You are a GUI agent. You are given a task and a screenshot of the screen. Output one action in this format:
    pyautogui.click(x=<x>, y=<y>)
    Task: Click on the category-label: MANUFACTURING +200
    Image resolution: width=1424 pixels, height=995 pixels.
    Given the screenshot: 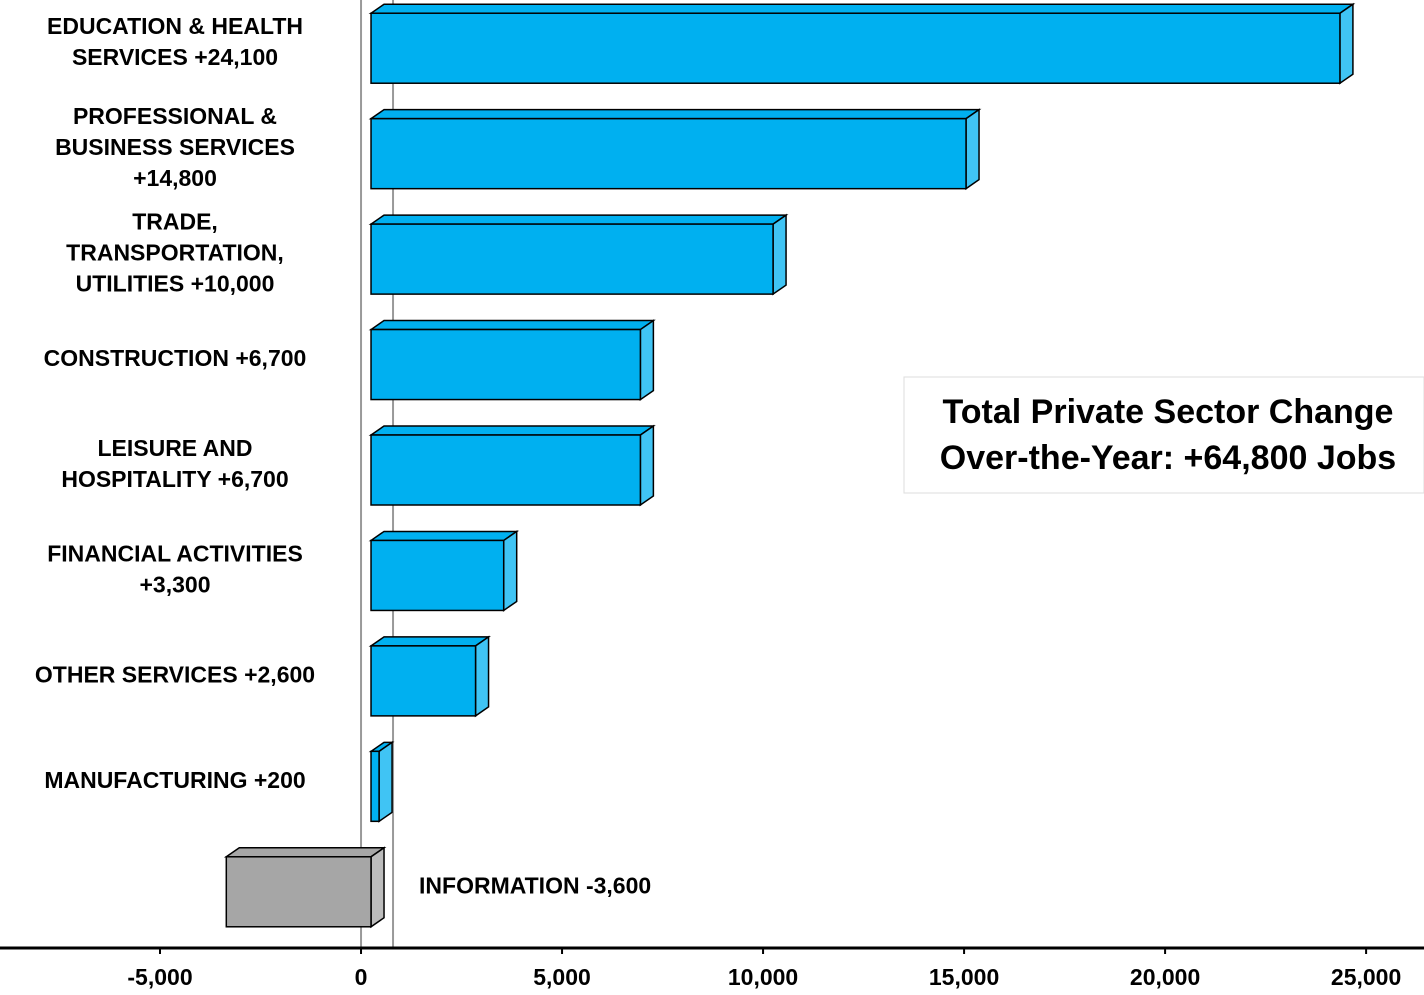 What is the action you would take?
    pyautogui.click(x=174, y=780)
    